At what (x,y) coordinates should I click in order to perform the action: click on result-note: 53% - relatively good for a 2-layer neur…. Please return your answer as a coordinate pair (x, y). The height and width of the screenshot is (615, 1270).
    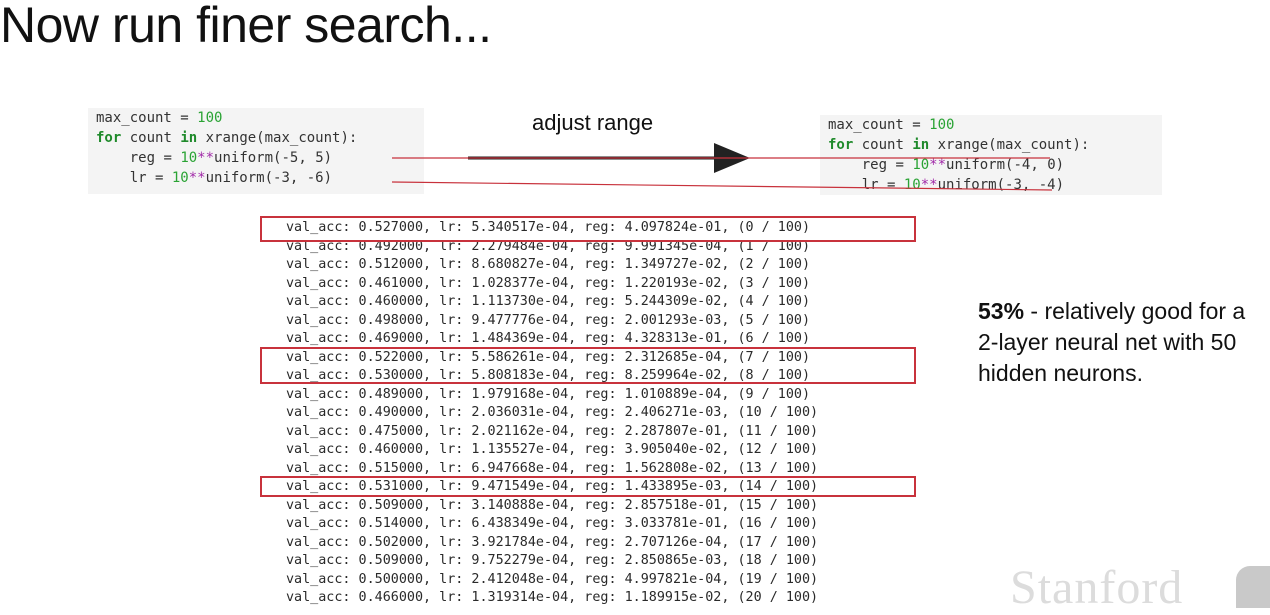
    Looking at the image, I should click on (1123, 342).